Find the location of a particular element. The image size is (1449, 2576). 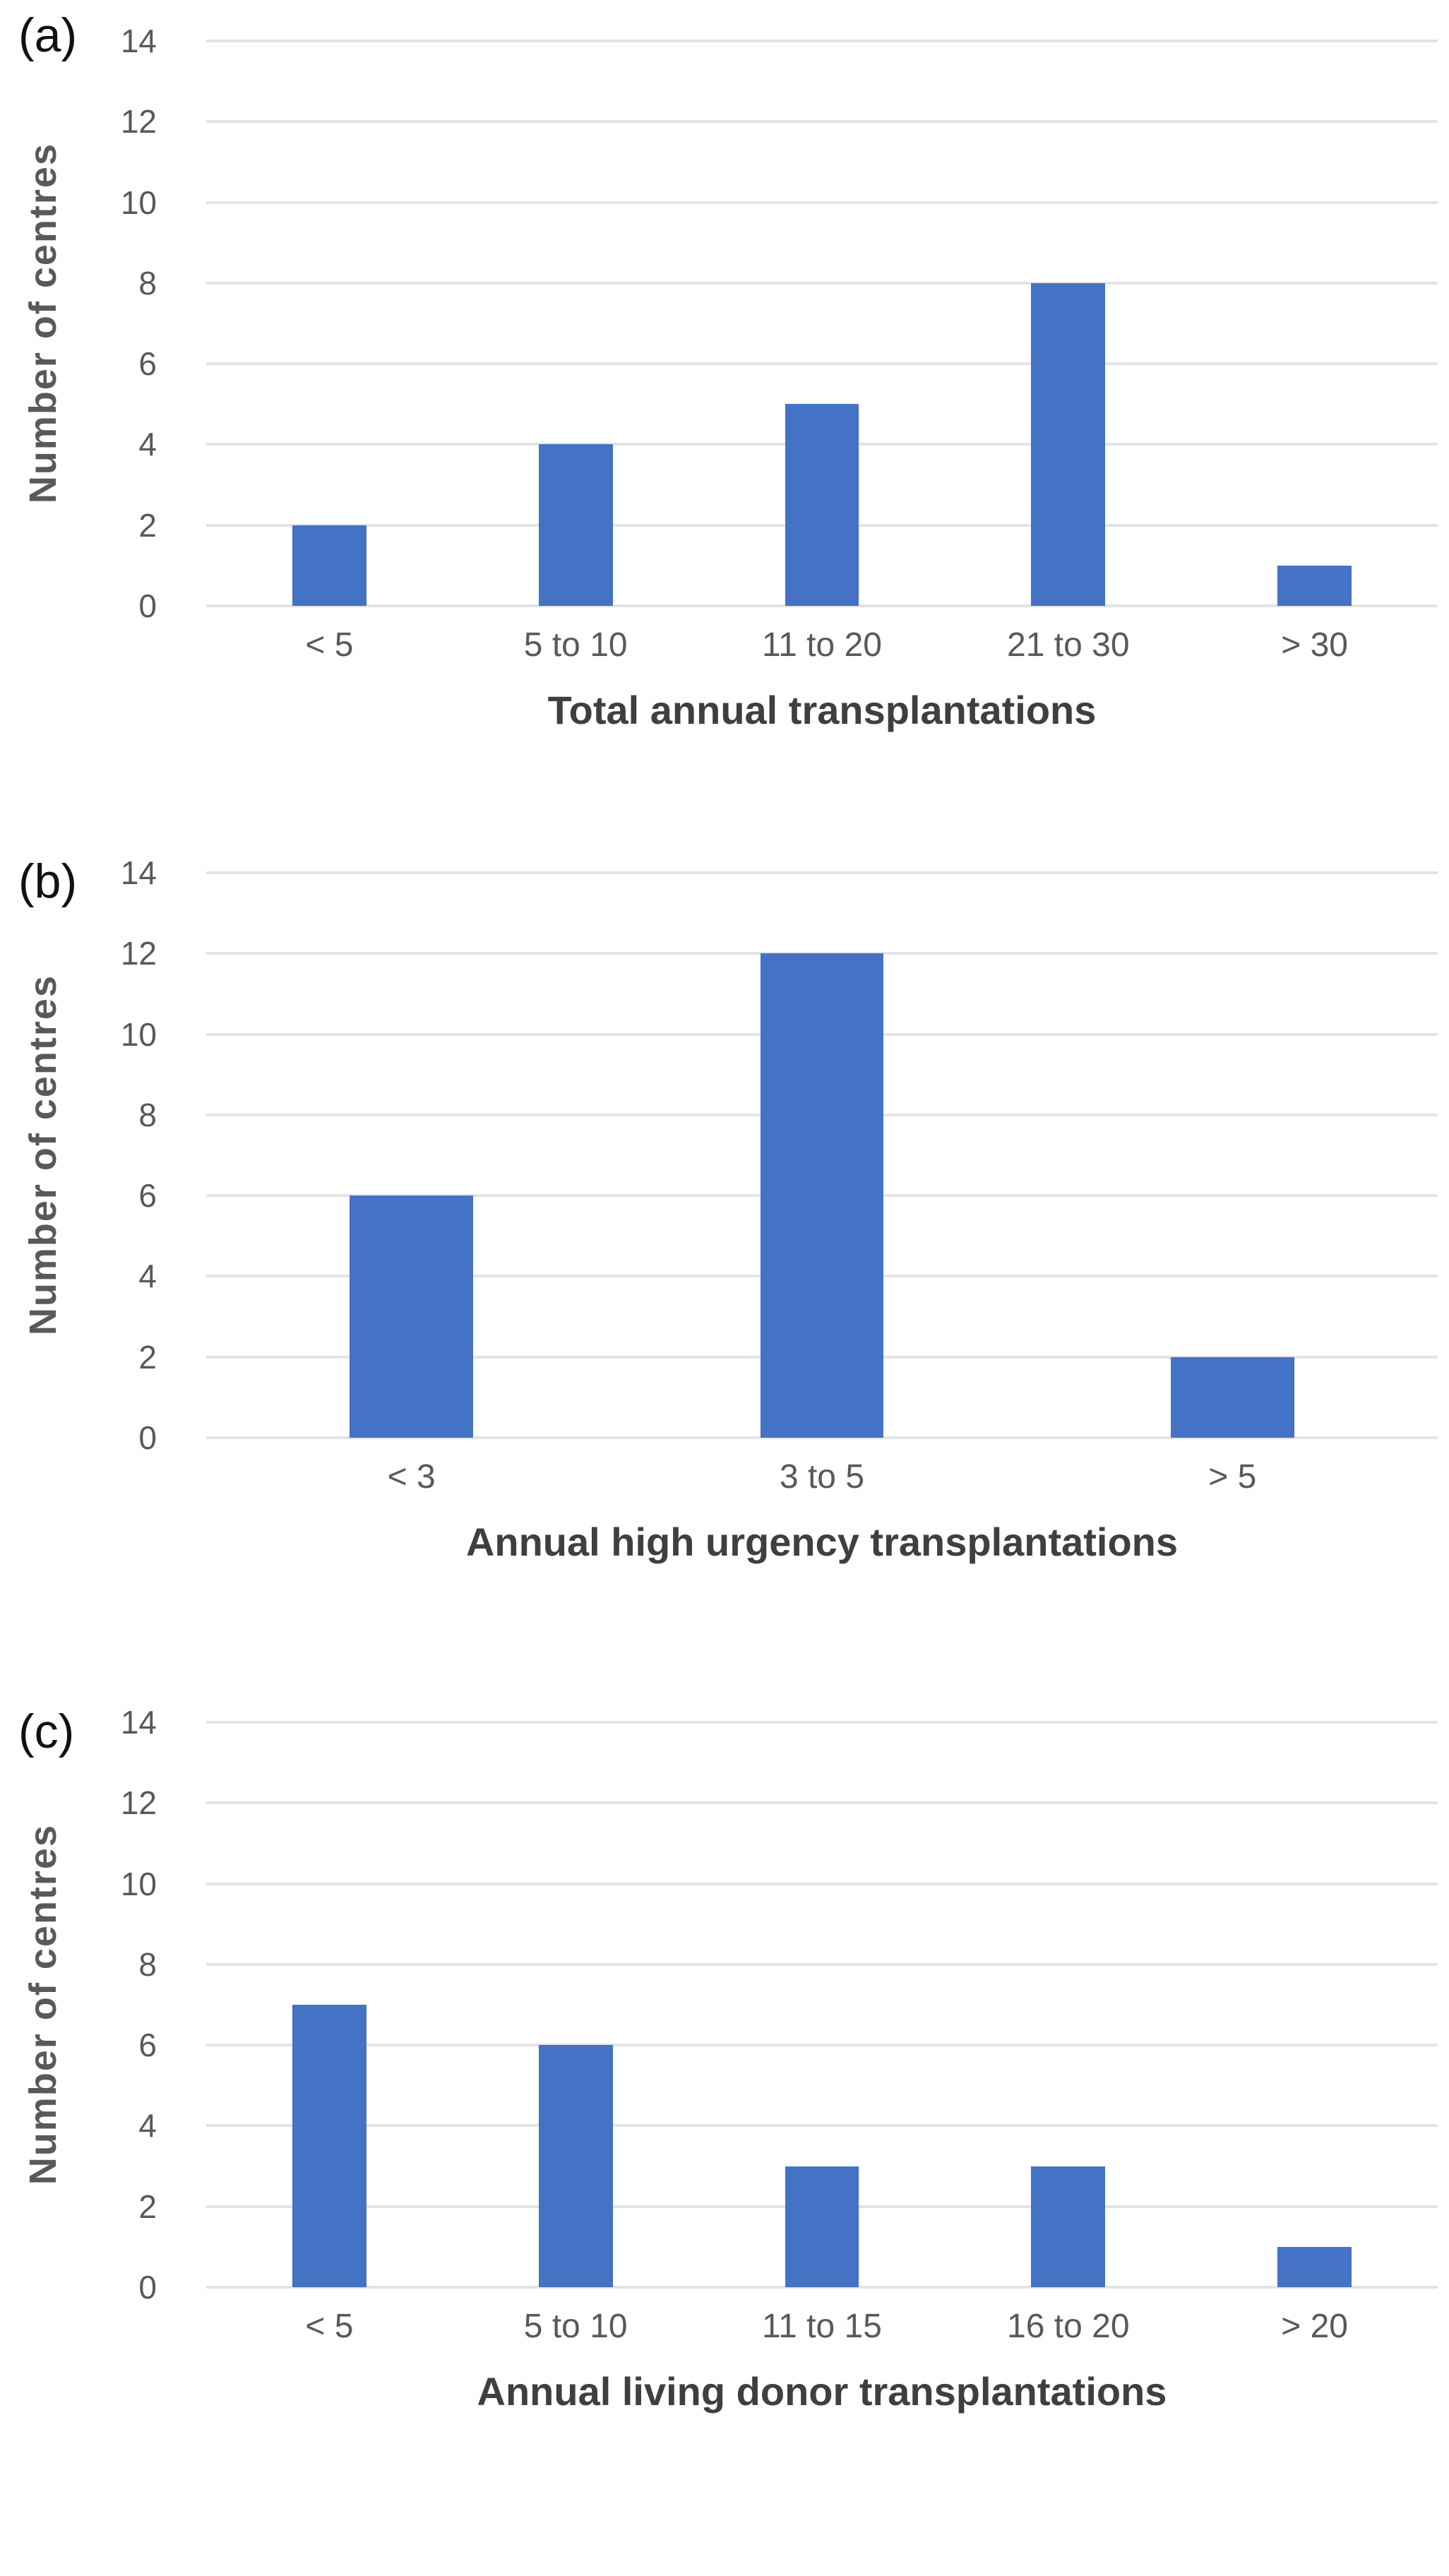

x-tick-label: 11 to 15 is located at coordinates (822, 2326).